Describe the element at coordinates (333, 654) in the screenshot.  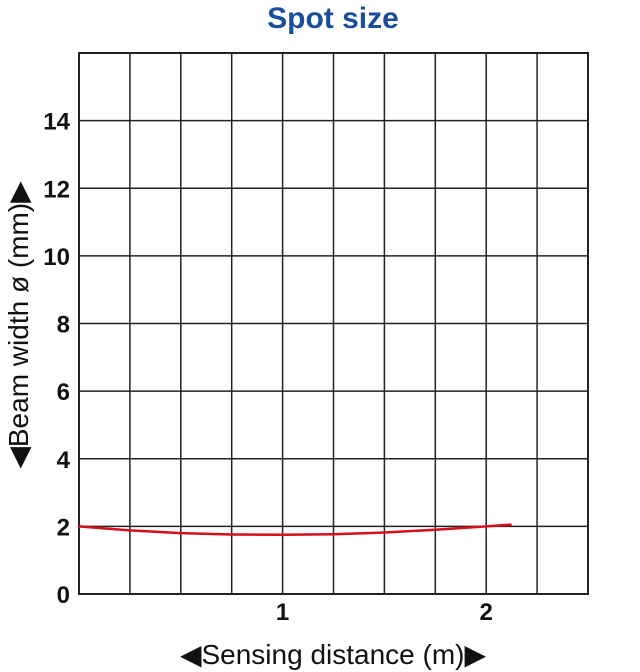
I see `x-axis-label: ◀Sensing distance (m)▶` at that location.